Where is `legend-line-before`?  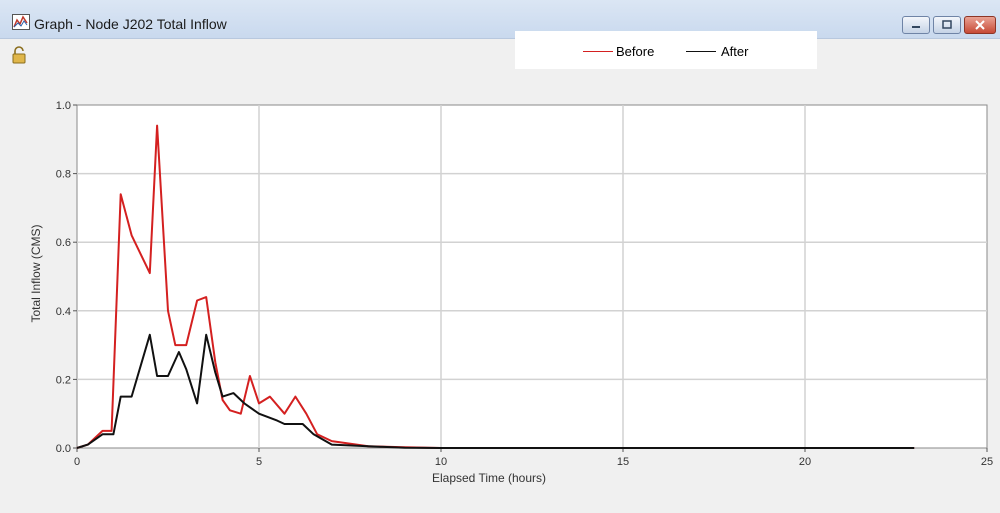
legend-line-before is located at coordinates (598, 51).